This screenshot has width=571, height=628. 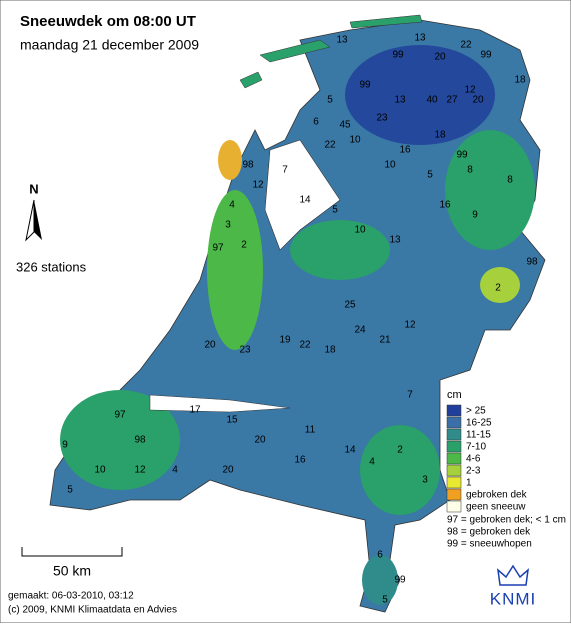 I want to click on legend-label: 1, so click(x=469, y=483).